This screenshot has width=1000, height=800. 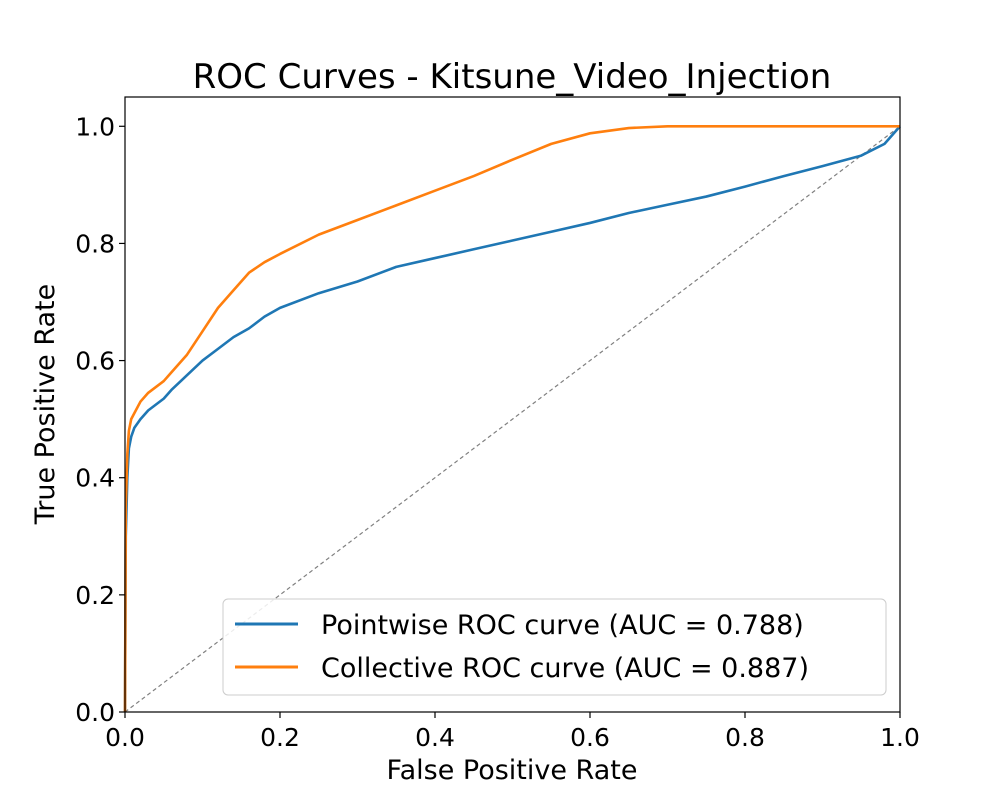 What do you see at coordinates (745, 737) in the screenshot?
I see `x-tick-label: 0.8` at bounding box center [745, 737].